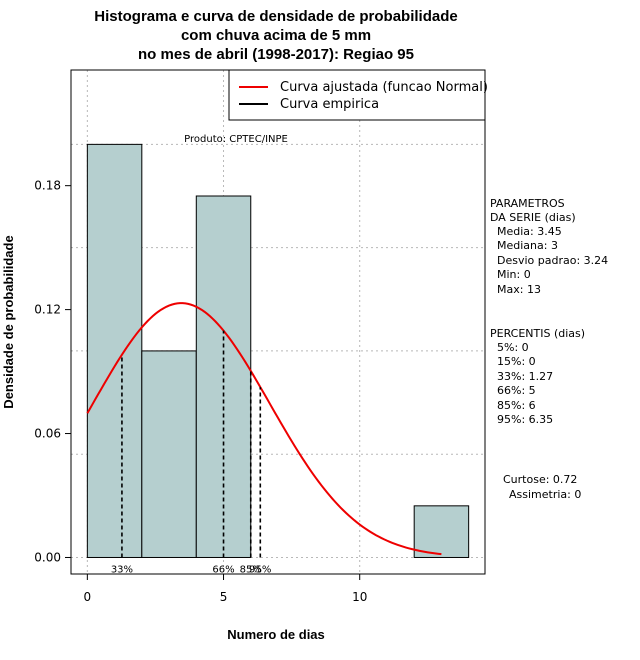 This screenshot has width=640, height=660. Describe the element at coordinates (529, 231) in the screenshot. I see `param-media: Media: 3.45` at that location.